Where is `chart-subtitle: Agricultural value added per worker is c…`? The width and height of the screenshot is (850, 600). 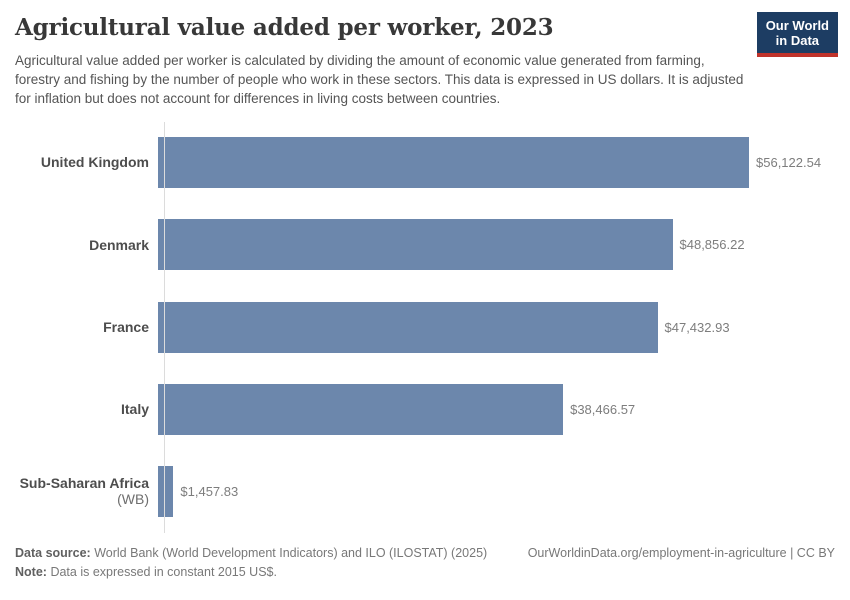 chart-subtitle: Agricultural value added per worker is c… is located at coordinates (379, 79).